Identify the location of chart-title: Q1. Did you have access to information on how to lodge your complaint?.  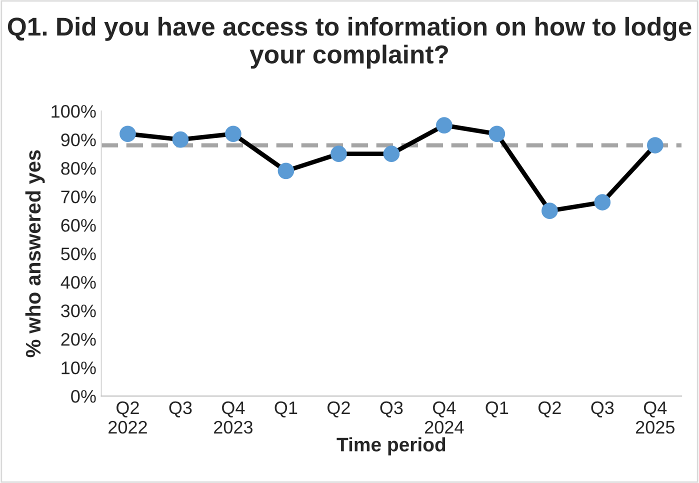
(350, 42).